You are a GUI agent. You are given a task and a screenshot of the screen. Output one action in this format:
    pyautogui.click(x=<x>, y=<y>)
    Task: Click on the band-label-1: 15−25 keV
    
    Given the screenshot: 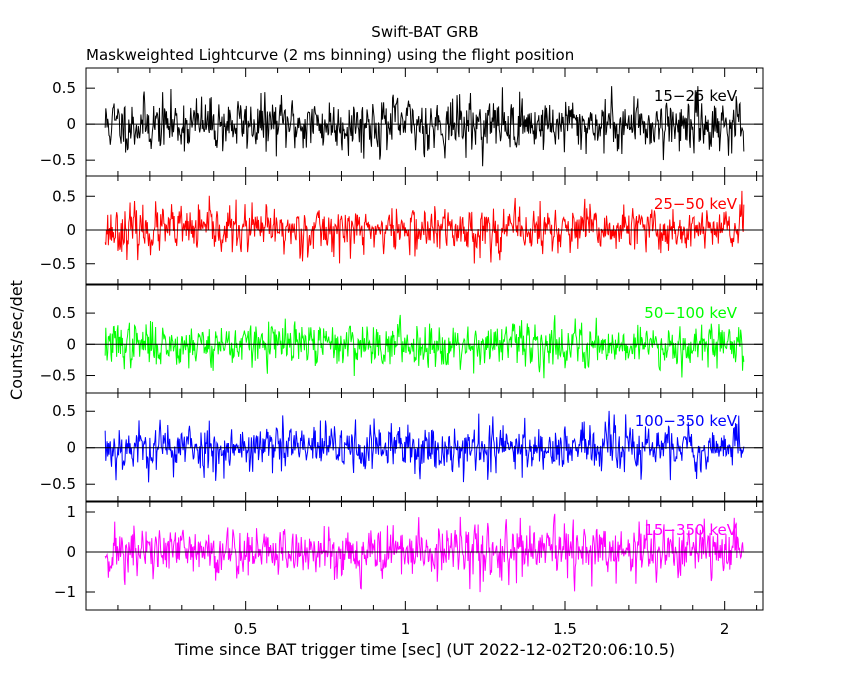 What is the action you would take?
    pyautogui.click(x=696, y=96)
    